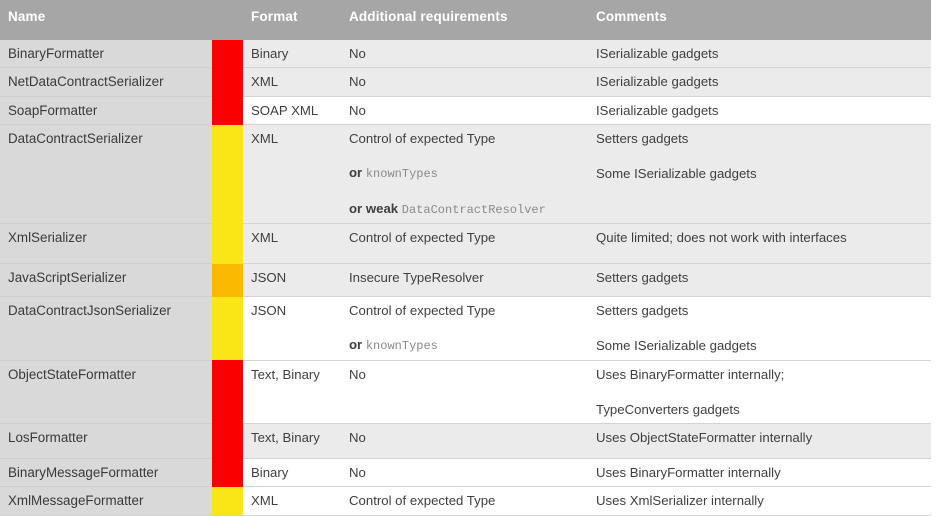 This screenshot has height=516, width=941. What do you see at coordinates (759, 280) in the screenshot?
I see `cell-comments: Setters gadgets` at bounding box center [759, 280].